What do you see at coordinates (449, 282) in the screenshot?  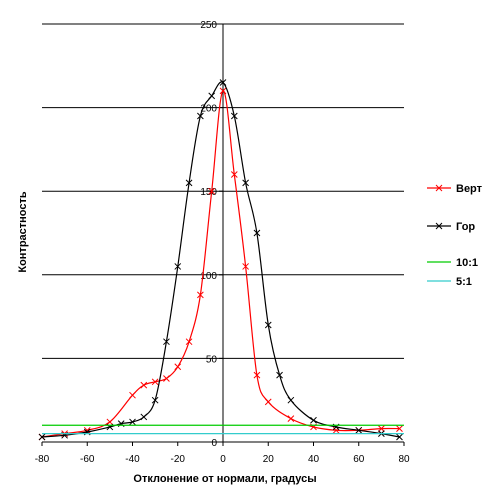 I see `legend-item-3: 5:1` at bounding box center [449, 282].